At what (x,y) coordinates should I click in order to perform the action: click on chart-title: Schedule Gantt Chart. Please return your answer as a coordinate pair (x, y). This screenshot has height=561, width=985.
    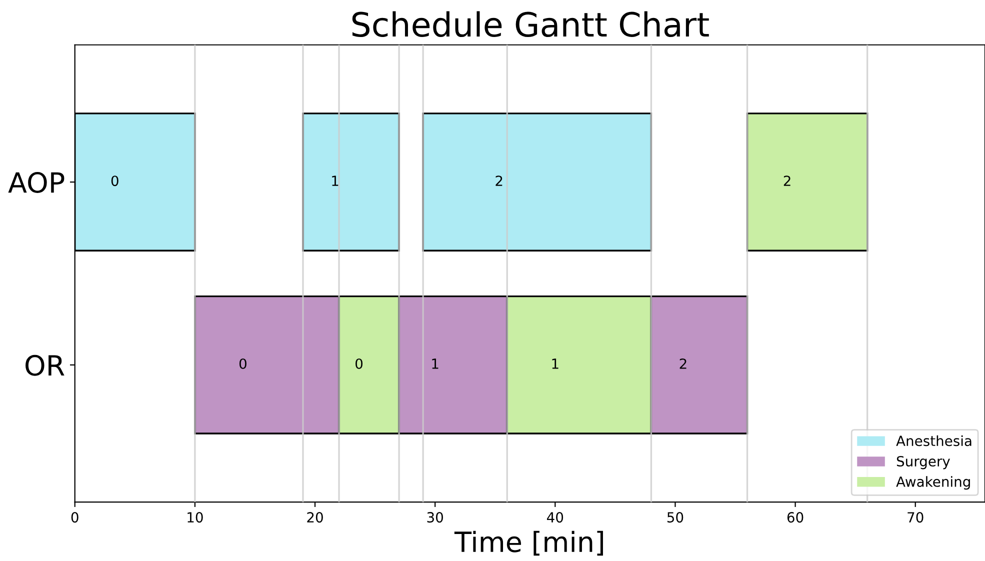
    Looking at the image, I should click on (530, 24).